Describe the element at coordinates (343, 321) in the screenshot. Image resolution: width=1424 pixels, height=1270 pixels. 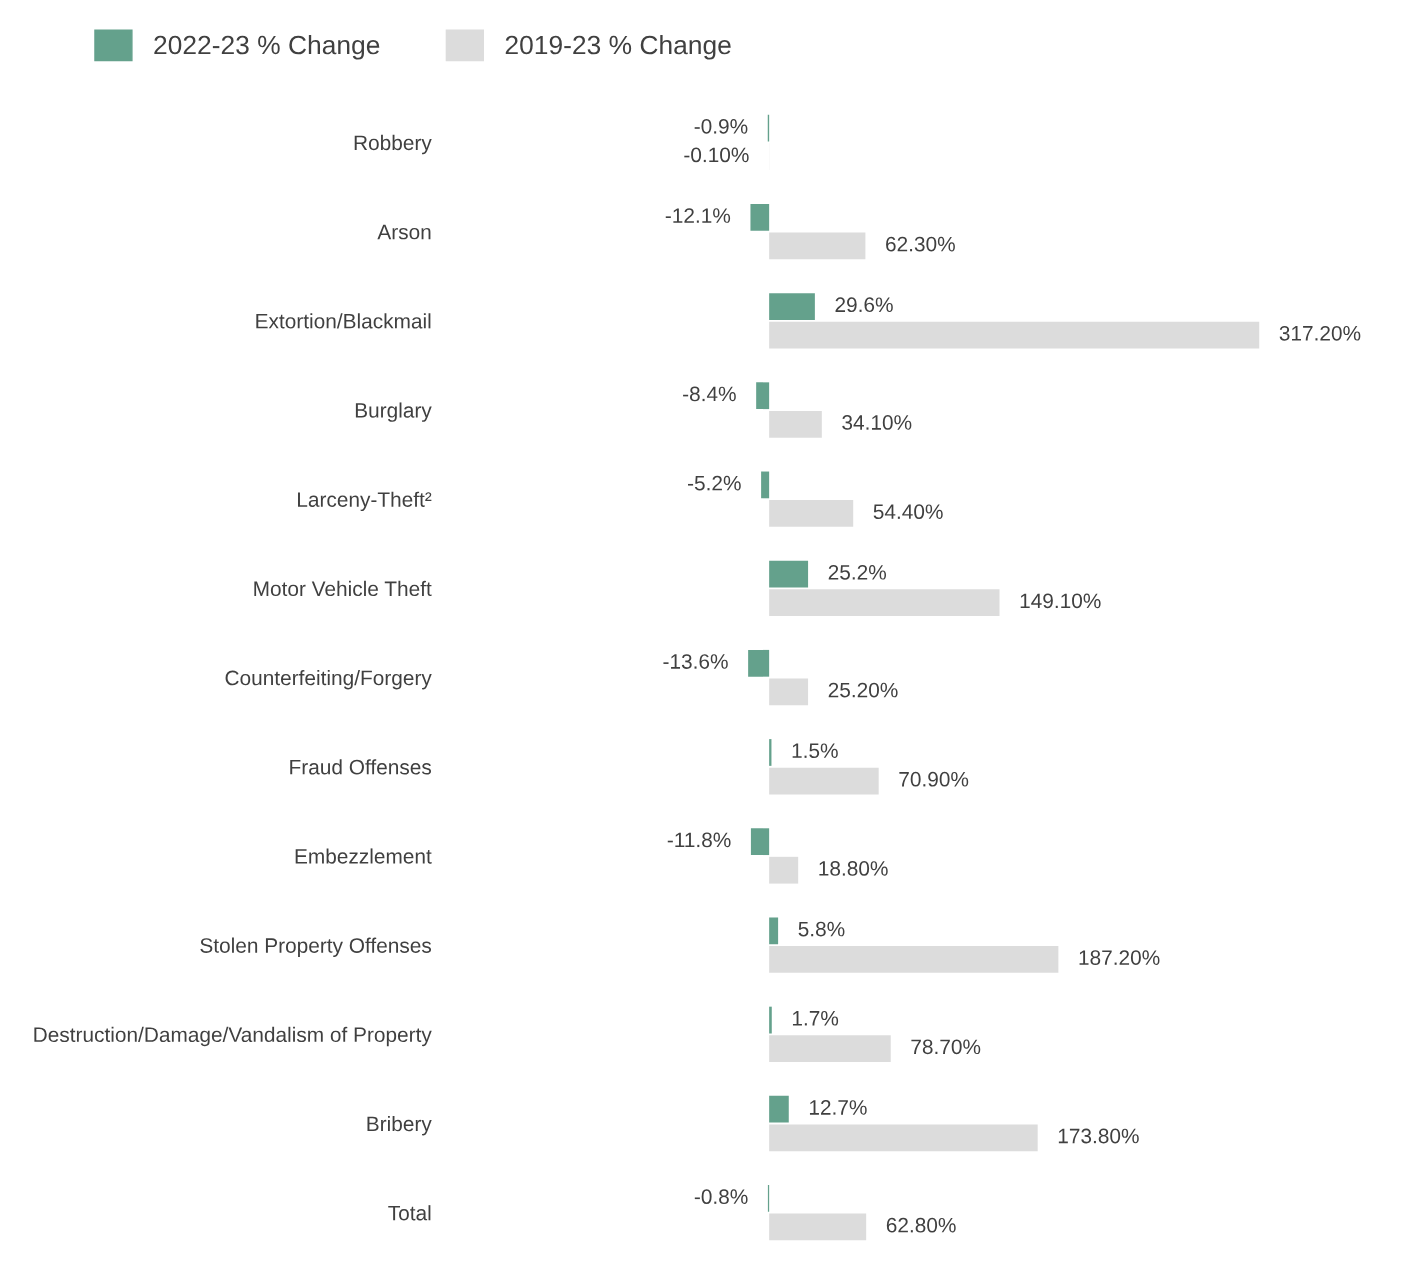
I see `y-tick-label: Extortion/Blackmail` at that location.